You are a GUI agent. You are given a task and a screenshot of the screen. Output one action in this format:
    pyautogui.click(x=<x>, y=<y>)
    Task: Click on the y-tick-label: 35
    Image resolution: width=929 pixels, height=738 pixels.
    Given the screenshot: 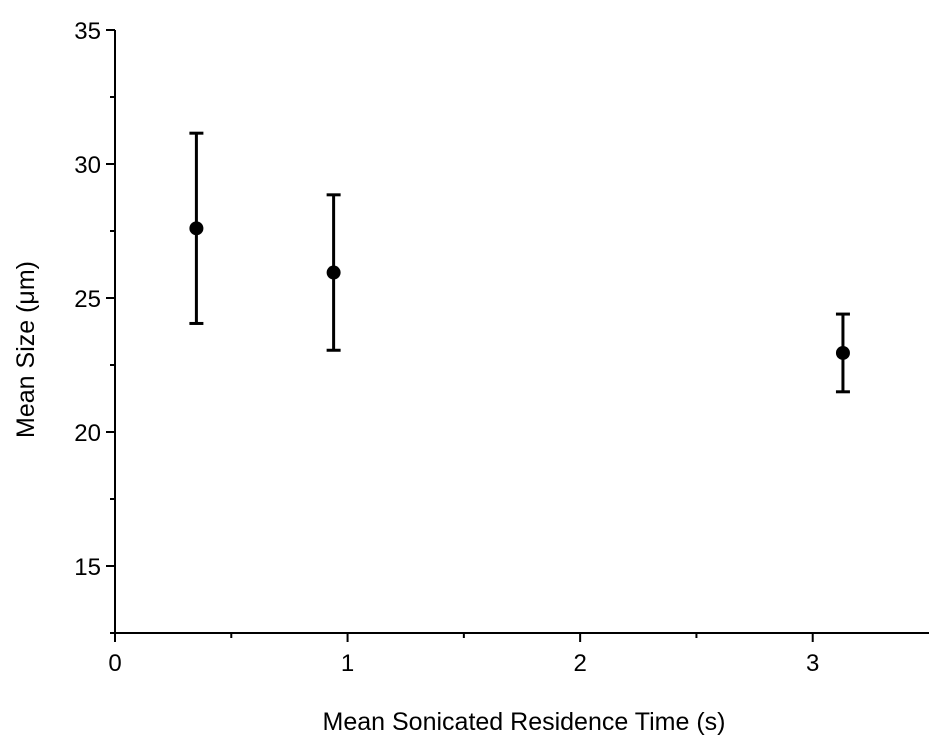 What is the action you would take?
    pyautogui.click(x=87, y=31)
    